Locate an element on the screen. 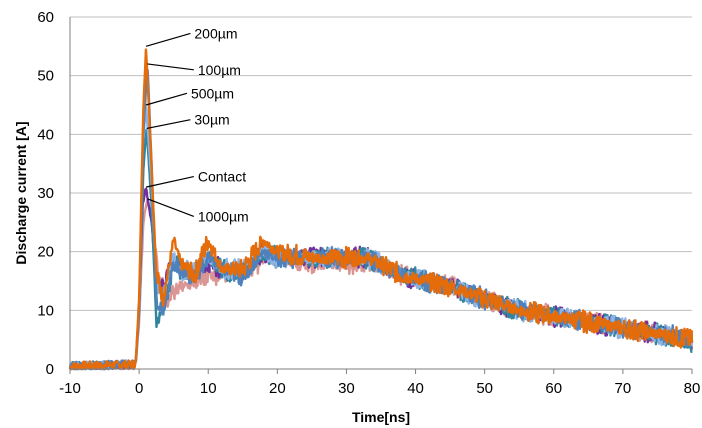  y-tick-label: 40 is located at coordinates (45, 134).